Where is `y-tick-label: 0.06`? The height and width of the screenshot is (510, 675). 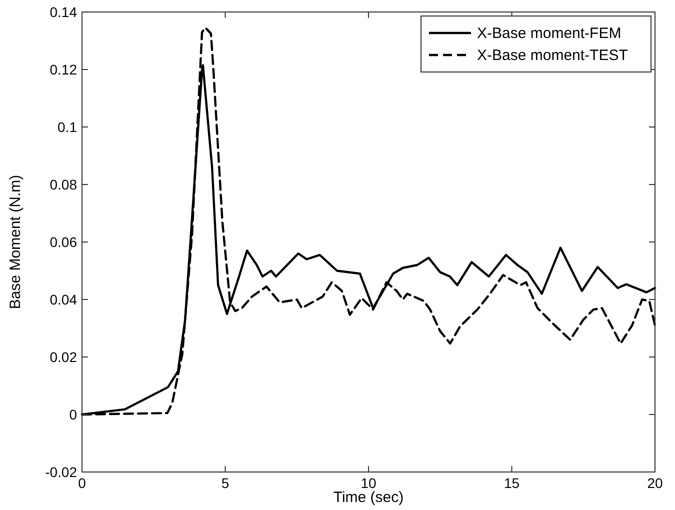 y-tick-label: 0.06 is located at coordinates (64, 242).